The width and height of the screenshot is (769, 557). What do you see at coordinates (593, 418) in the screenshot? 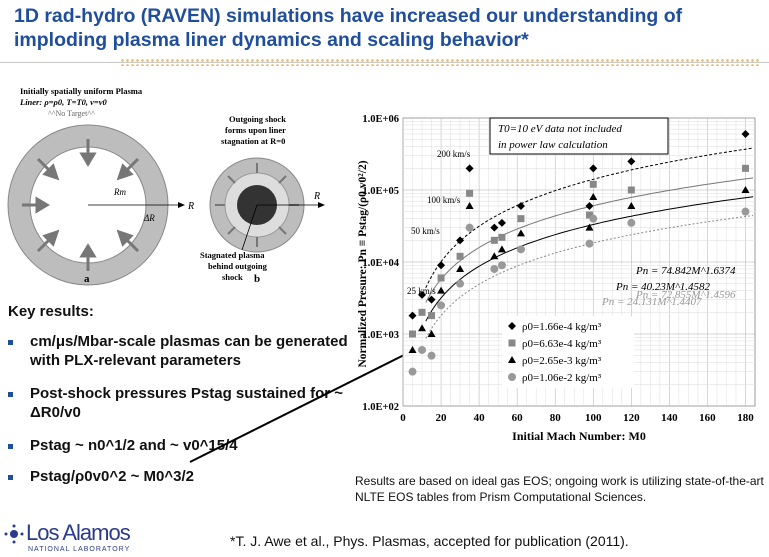
I see `x-tick-label: 100` at bounding box center [593, 418].